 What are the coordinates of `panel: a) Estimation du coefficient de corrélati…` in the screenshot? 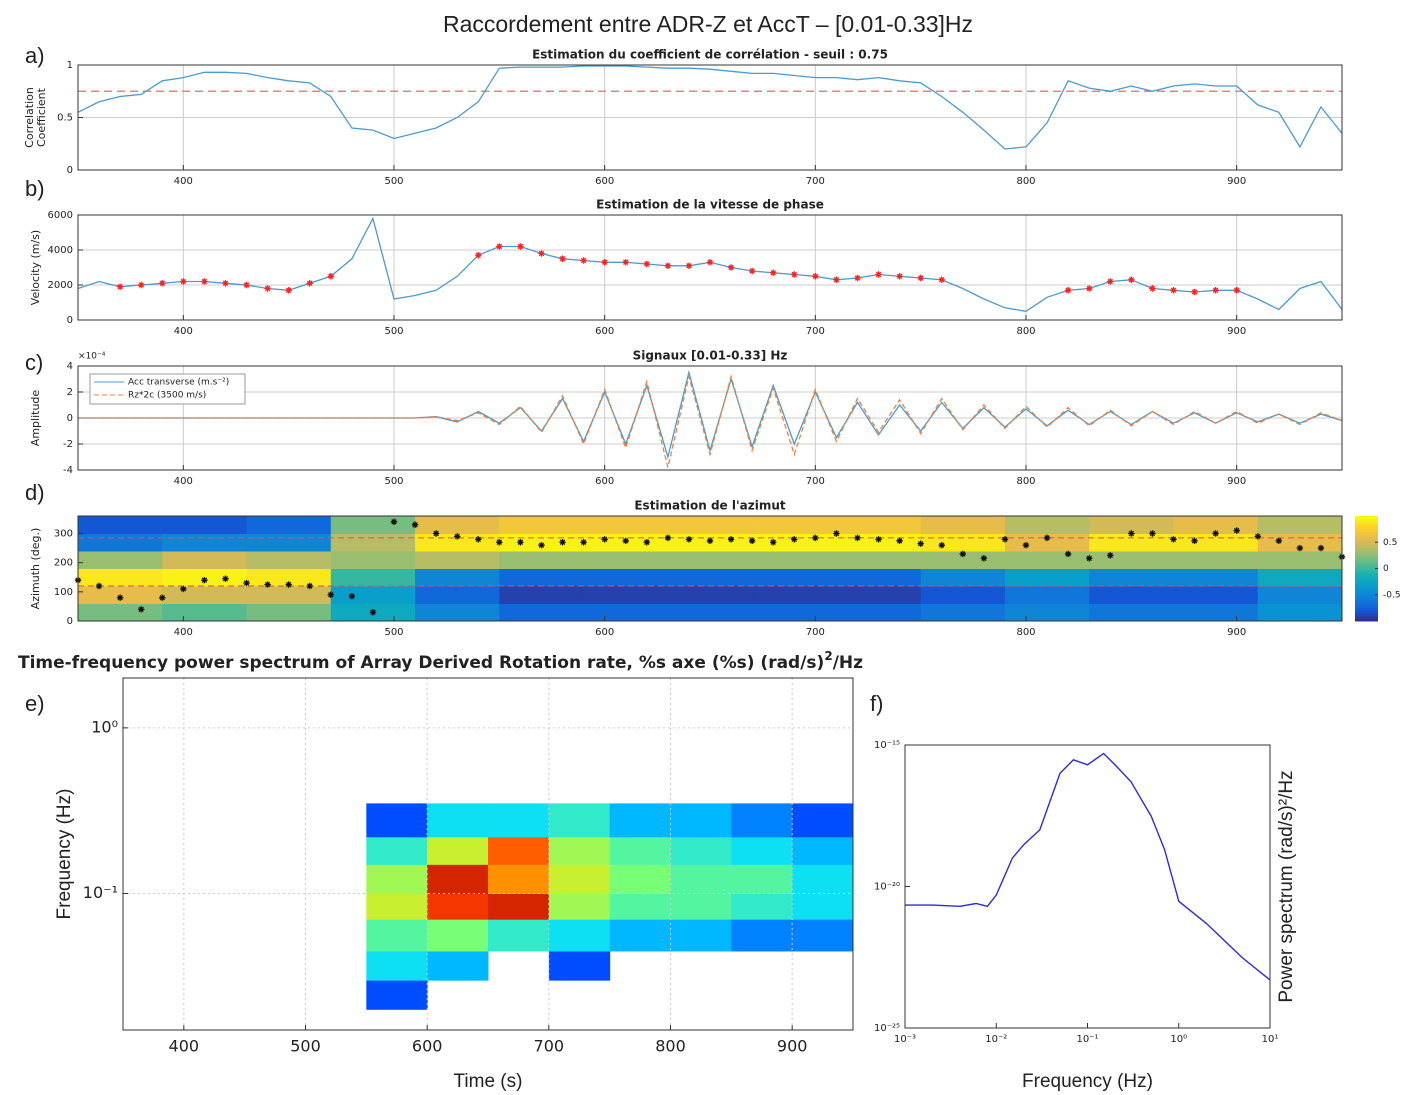 It's located at (683, 115).